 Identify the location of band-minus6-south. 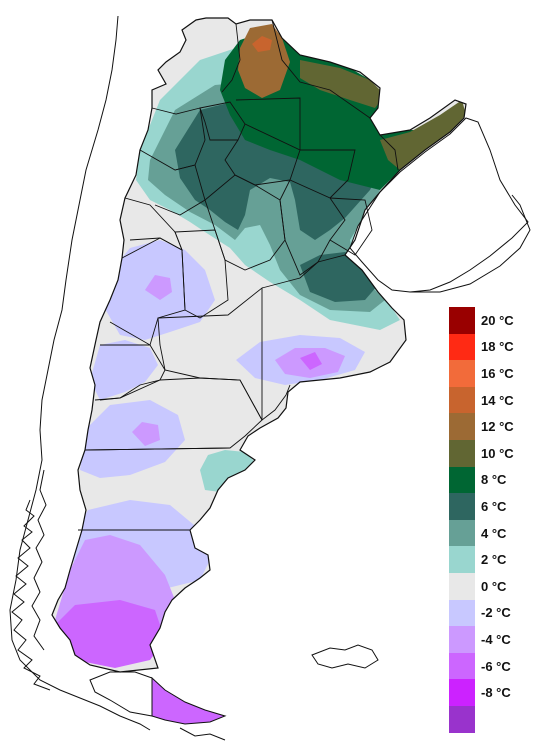
(110, 634).